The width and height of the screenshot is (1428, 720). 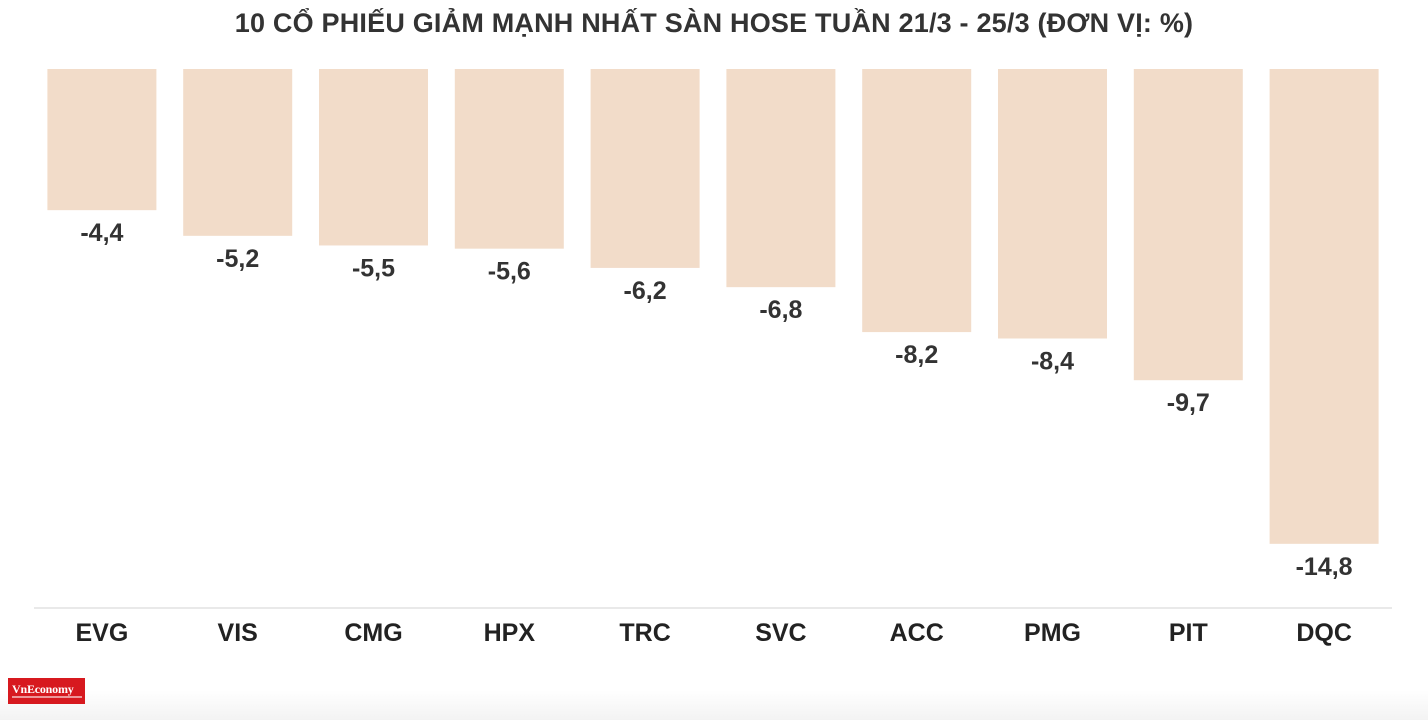 I want to click on data-label-evg: -4,4, so click(x=101, y=233).